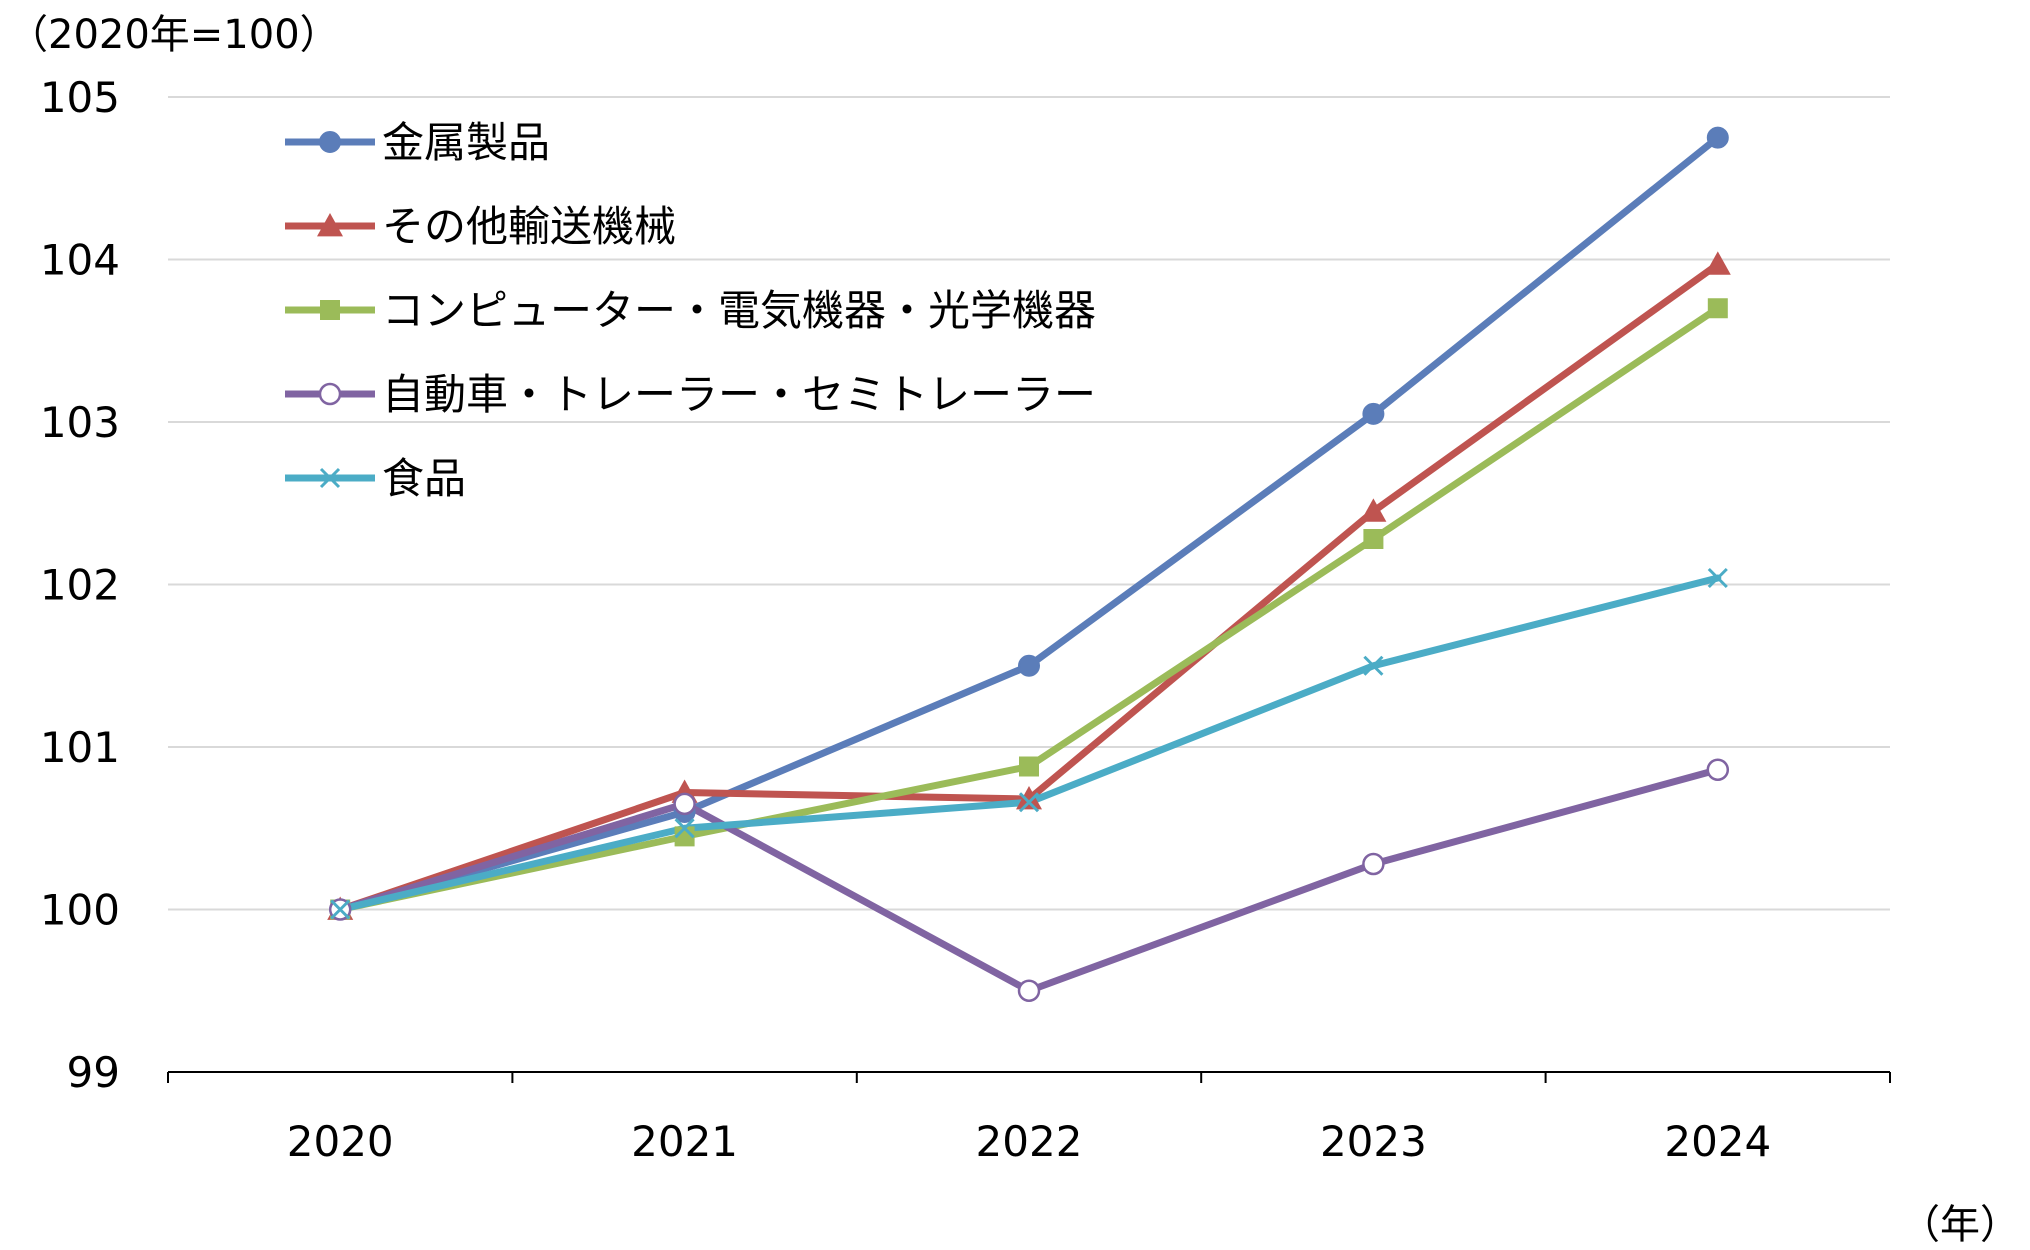 Image resolution: width=2030 pixels, height=1250 pixels. What do you see at coordinates (684, 1141) in the screenshot?
I see `x-tick-label: 2021` at bounding box center [684, 1141].